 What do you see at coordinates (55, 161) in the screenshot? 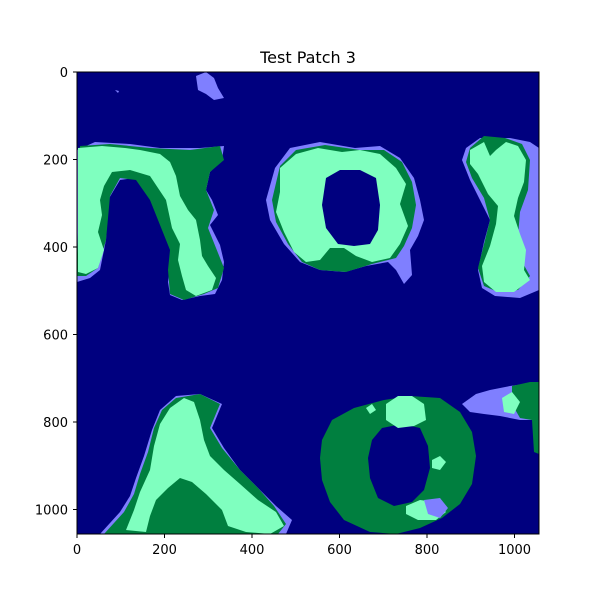
I see `y-tick-label: 200` at bounding box center [55, 161].